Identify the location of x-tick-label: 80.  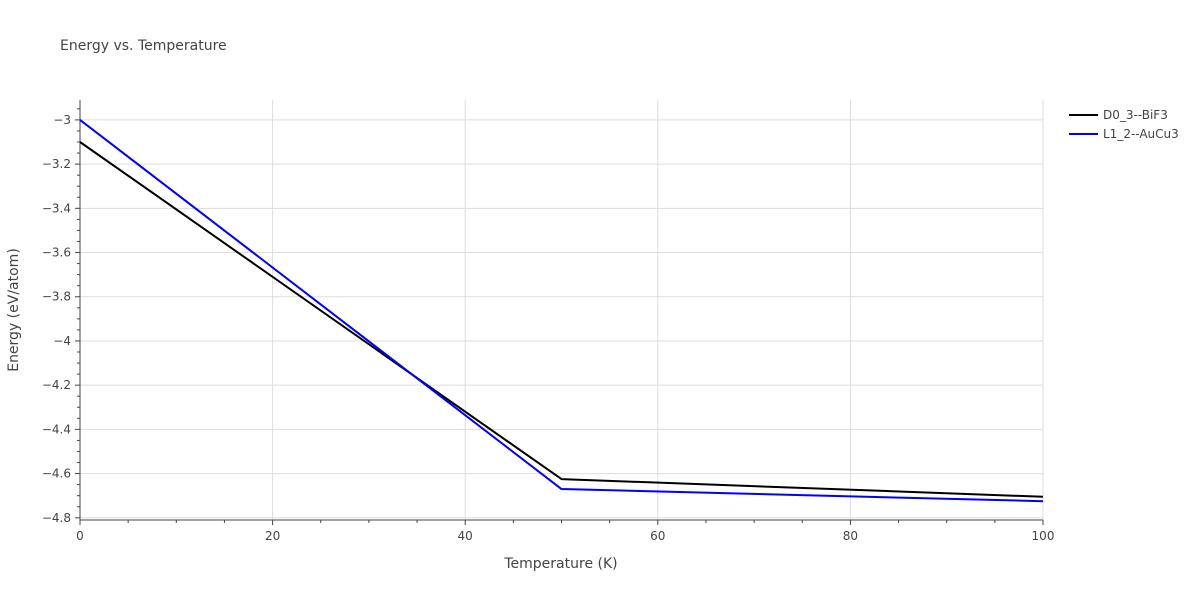
(850, 536).